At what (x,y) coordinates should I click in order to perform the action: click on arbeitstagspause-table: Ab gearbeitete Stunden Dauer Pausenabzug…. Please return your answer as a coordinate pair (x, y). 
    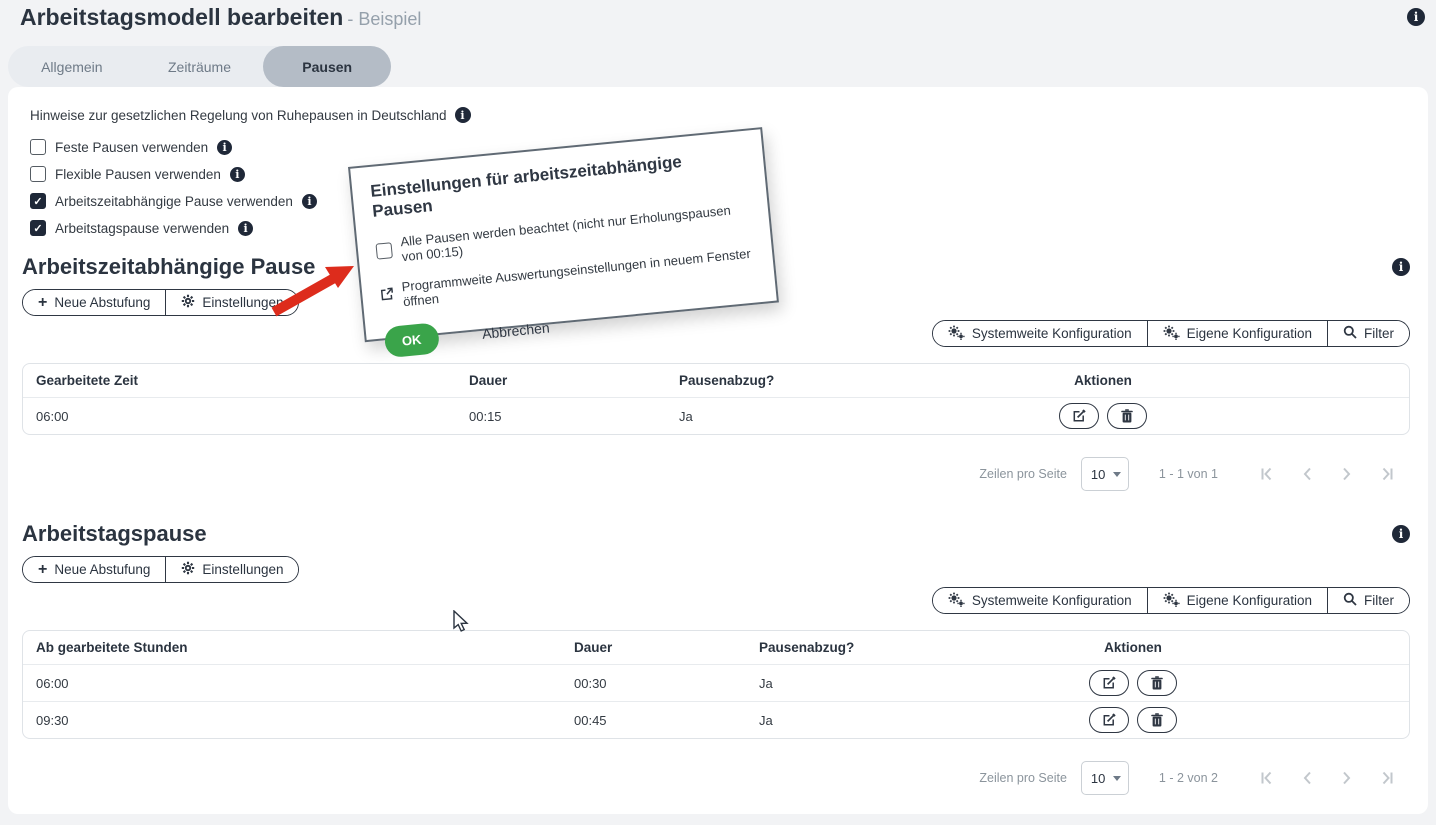
    Looking at the image, I should click on (716, 684).